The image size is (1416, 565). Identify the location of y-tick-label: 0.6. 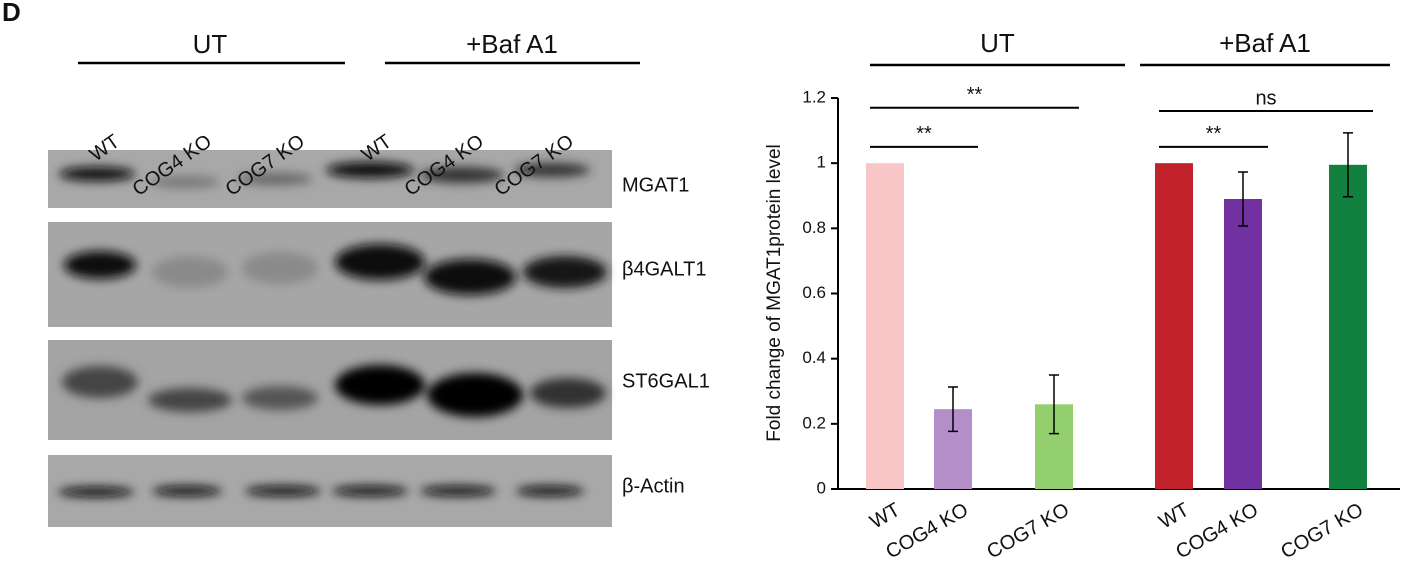
(814, 292).